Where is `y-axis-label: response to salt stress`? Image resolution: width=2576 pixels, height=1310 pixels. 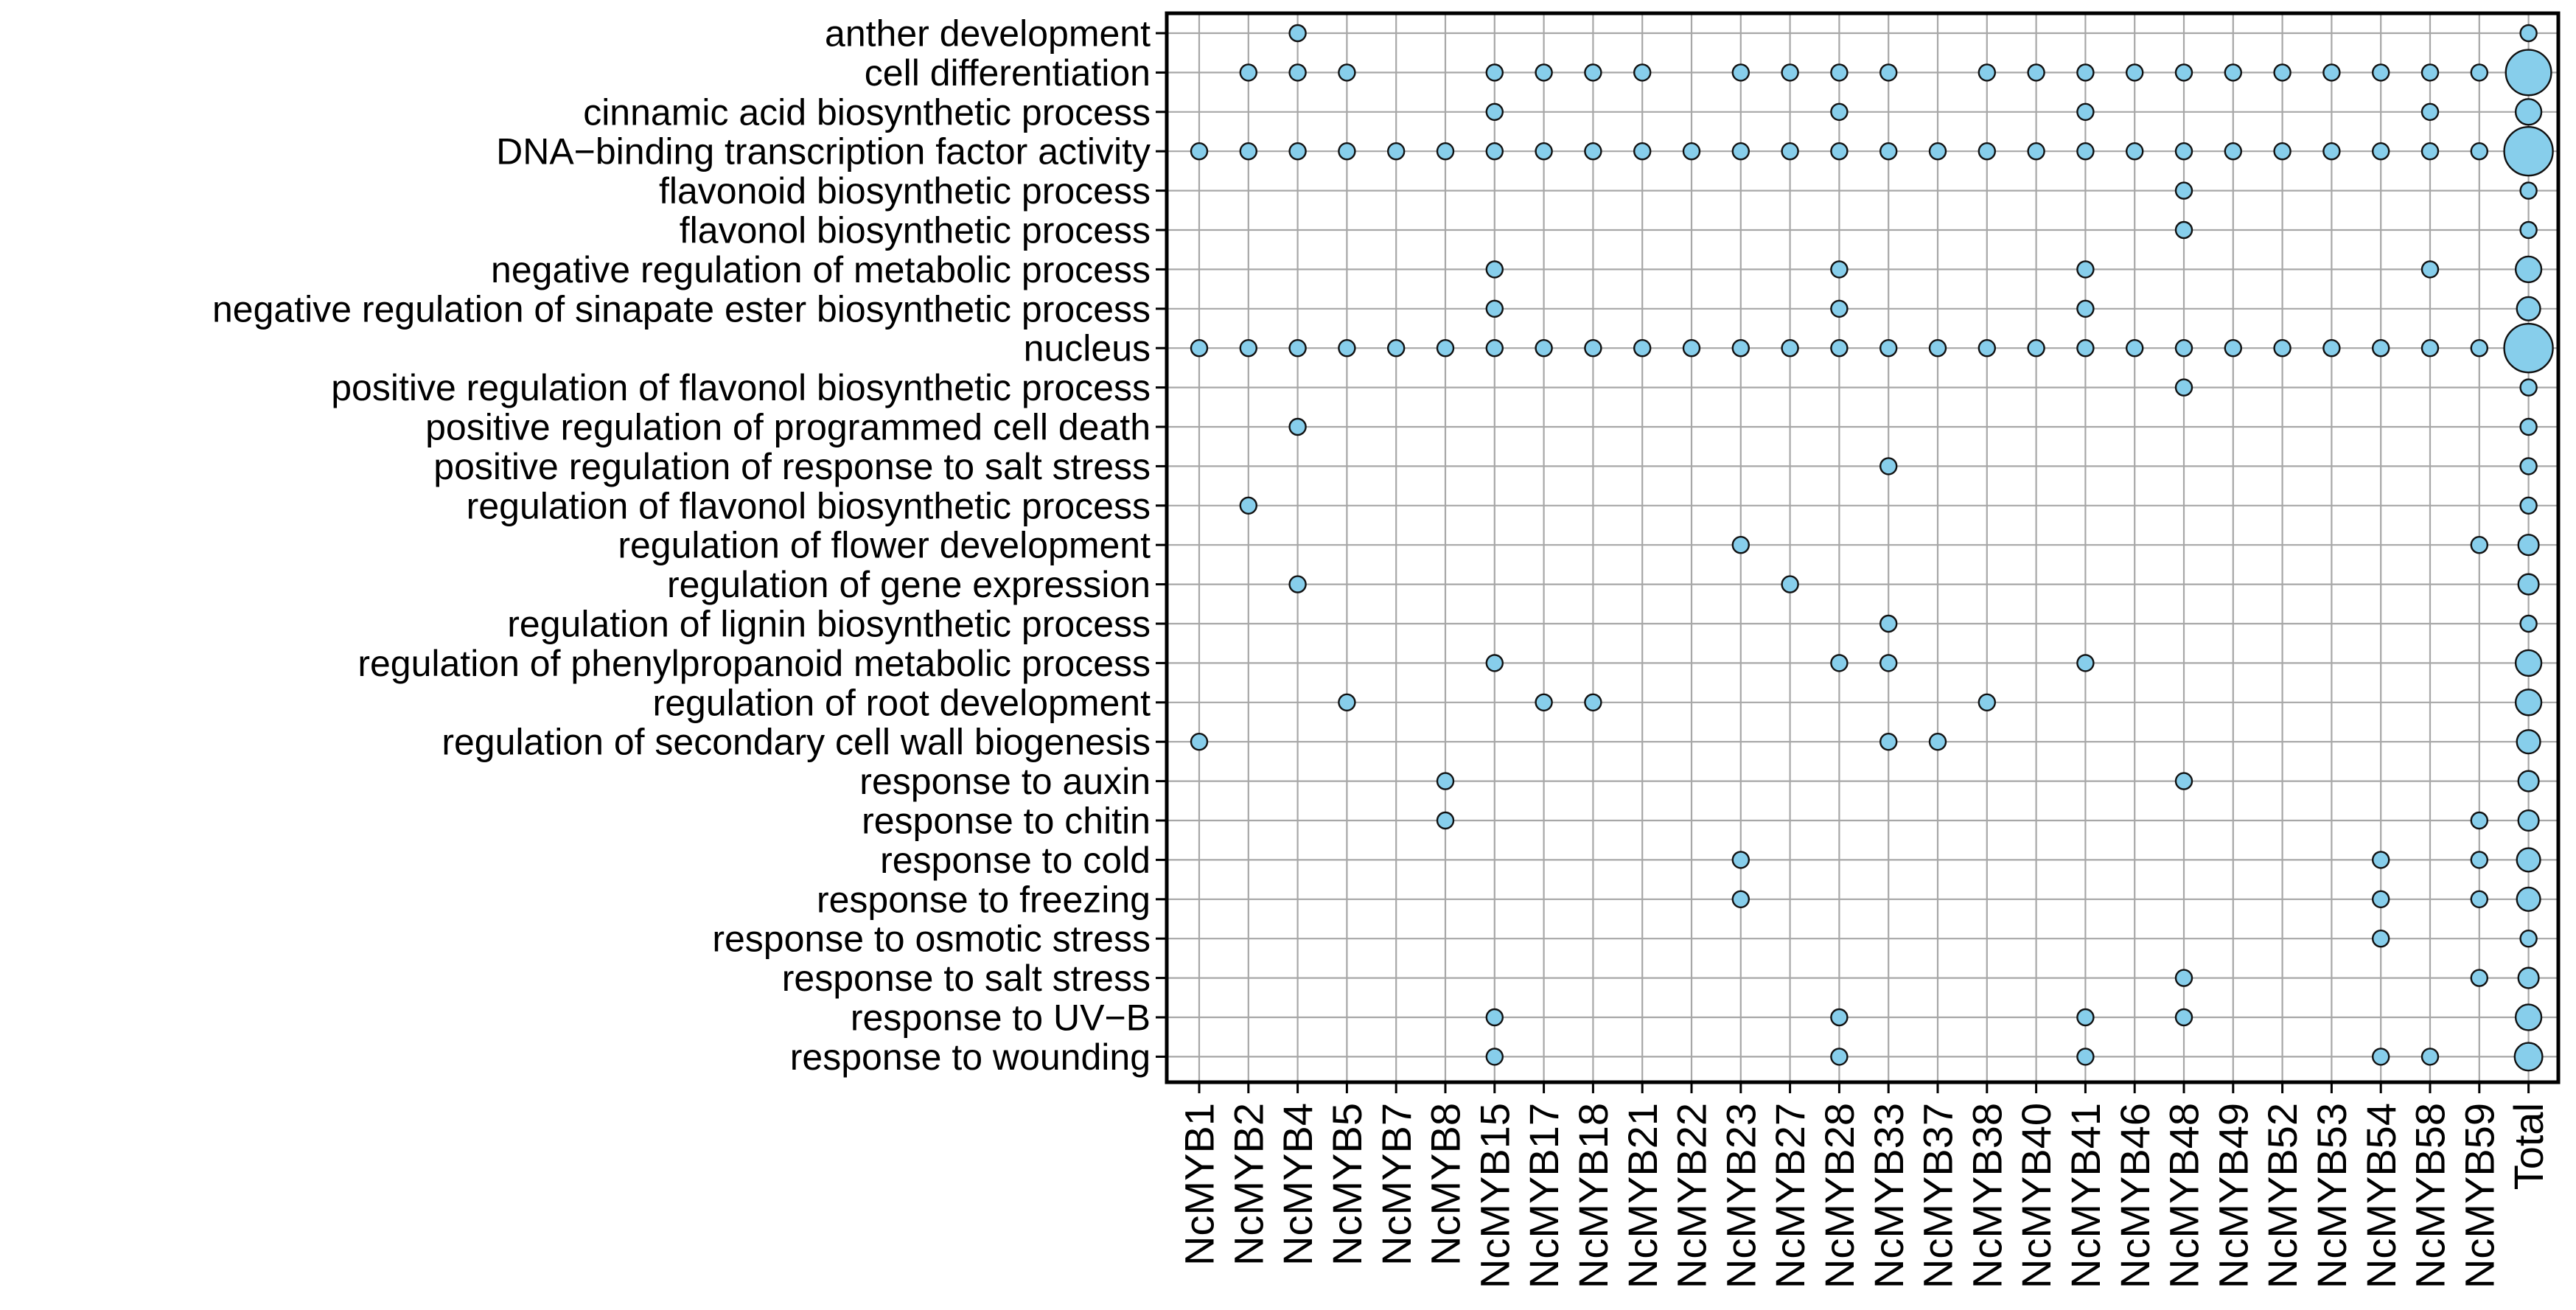 y-axis-label: response to salt stress is located at coordinates (966, 978).